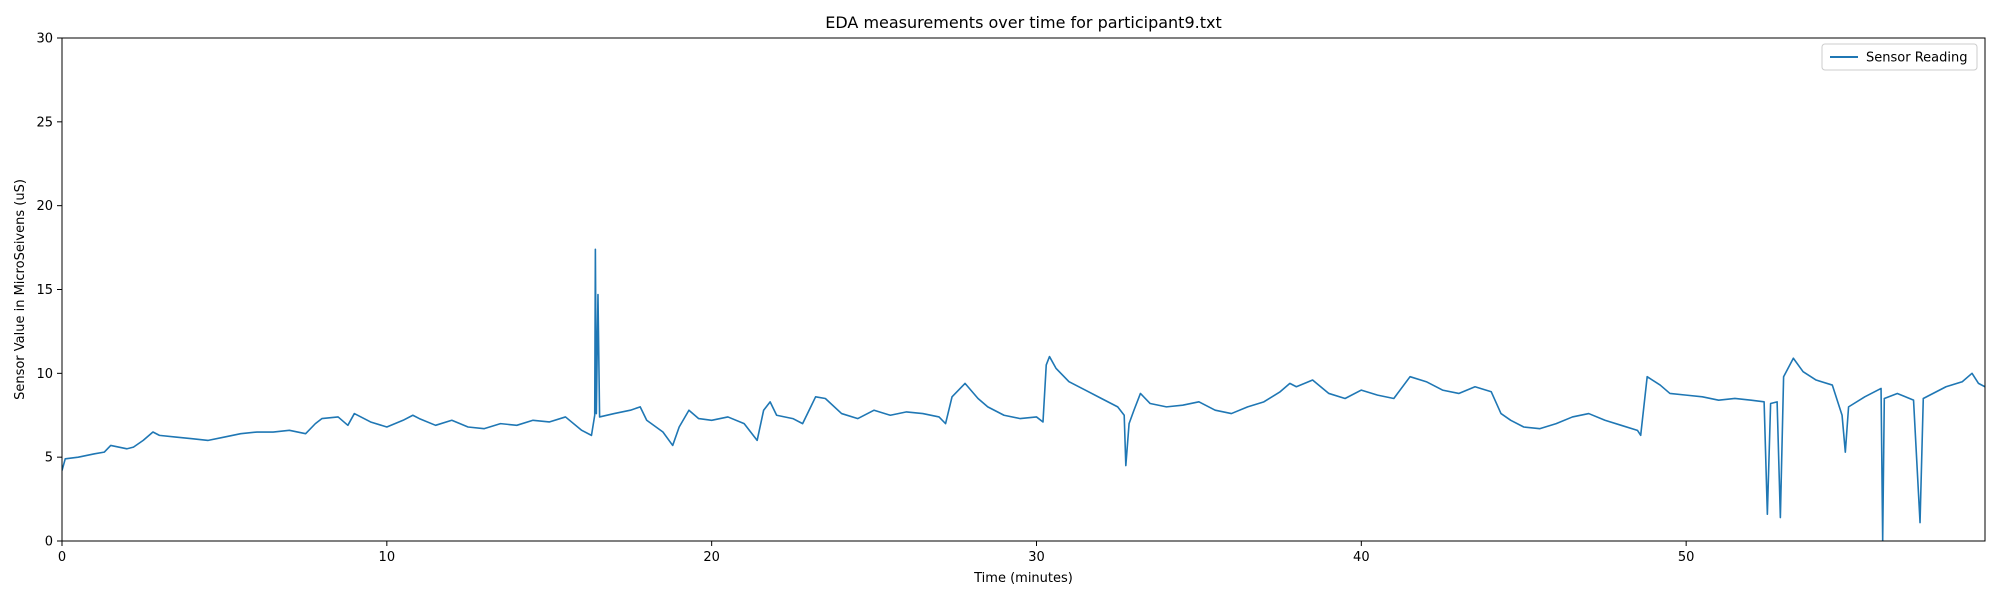  What do you see at coordinates (44, 39) in the screenshot?
I see `y-tick-label: 30` at bounding box center [44, 39].